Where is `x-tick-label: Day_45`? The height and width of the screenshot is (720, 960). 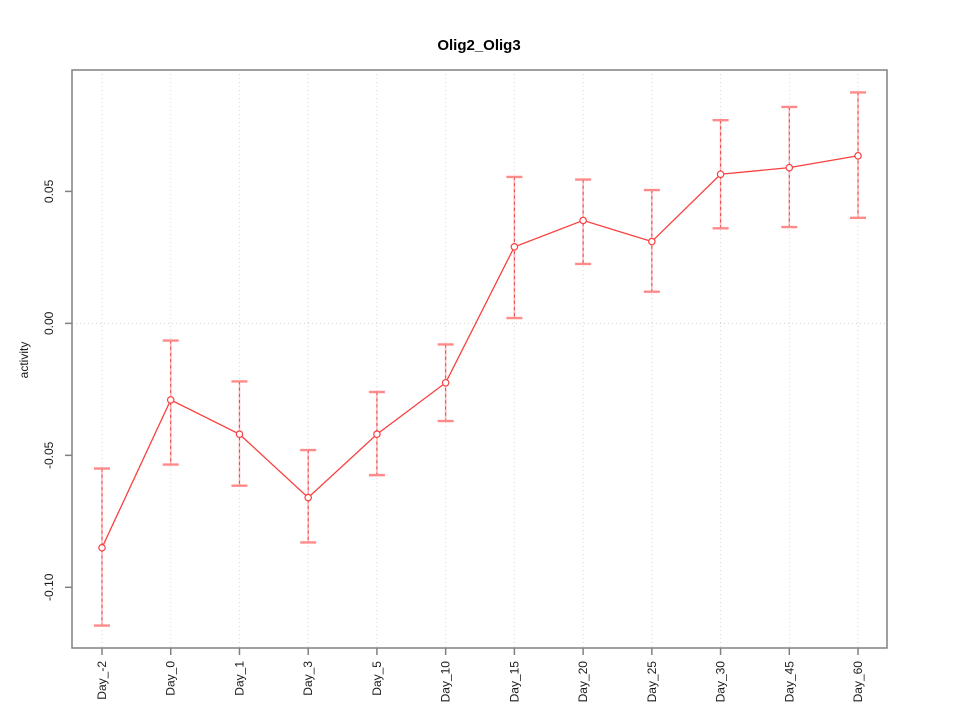 x-tick-label: Day_45 is located at coordinates (789, 682).